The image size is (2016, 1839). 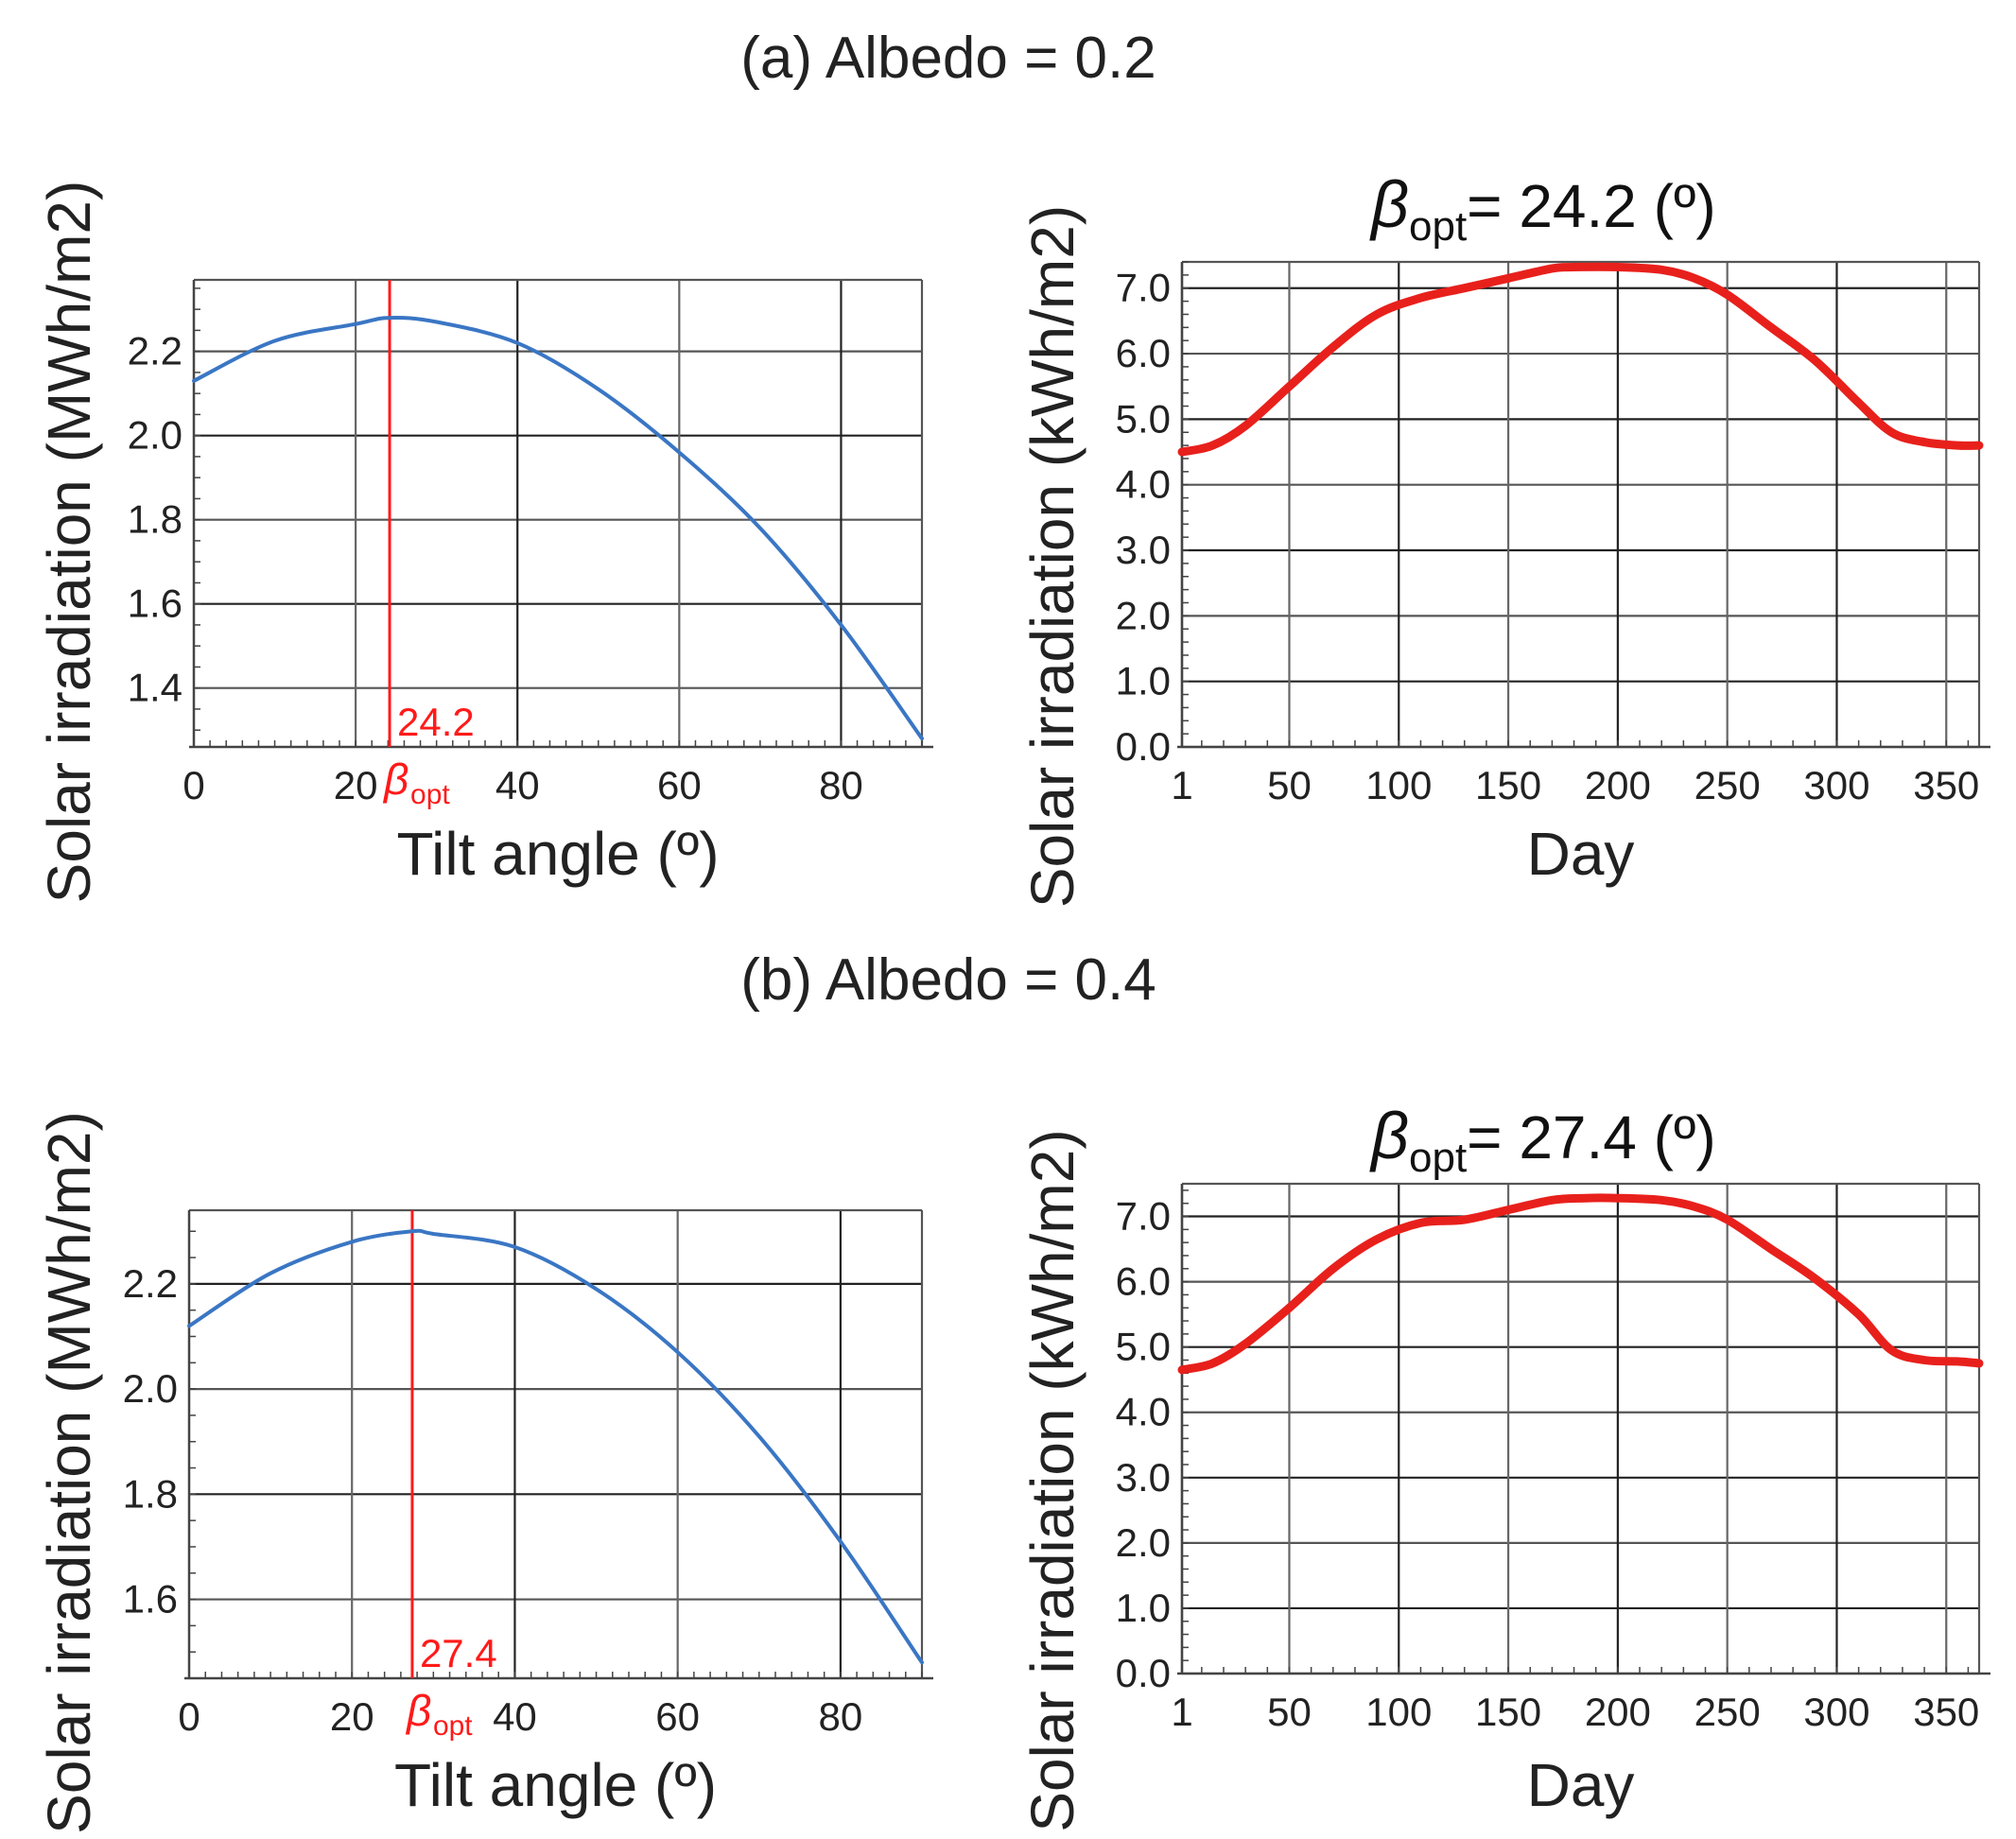 What do you see at coordinates (948, 980) in the screenshot?
I see `panel-b-title: (b) Albedo = 0.4` at bounding box center [948, 980].